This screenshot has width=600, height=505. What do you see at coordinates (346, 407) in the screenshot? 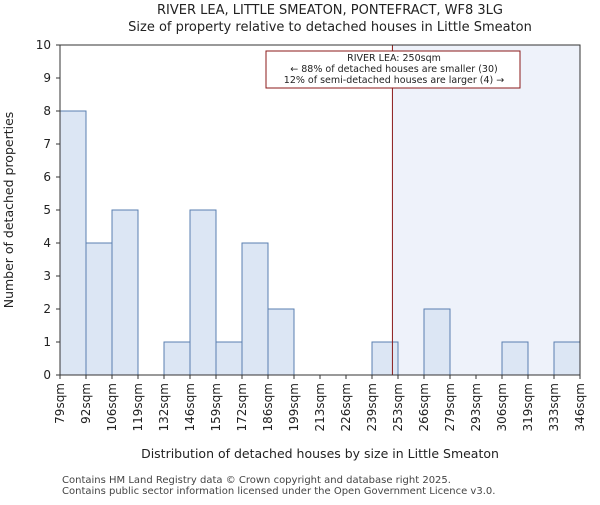
I see `x-tick-label: 226sqm` at bounding box center [346, 407].